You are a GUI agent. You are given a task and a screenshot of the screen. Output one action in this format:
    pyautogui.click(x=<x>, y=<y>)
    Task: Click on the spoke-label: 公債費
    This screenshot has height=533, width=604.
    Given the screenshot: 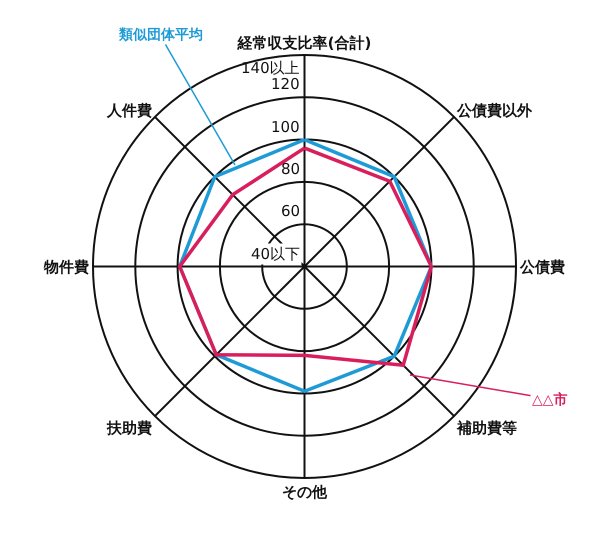 What is the action you would take?
    pyautogui.click(x=542, y=267)
    